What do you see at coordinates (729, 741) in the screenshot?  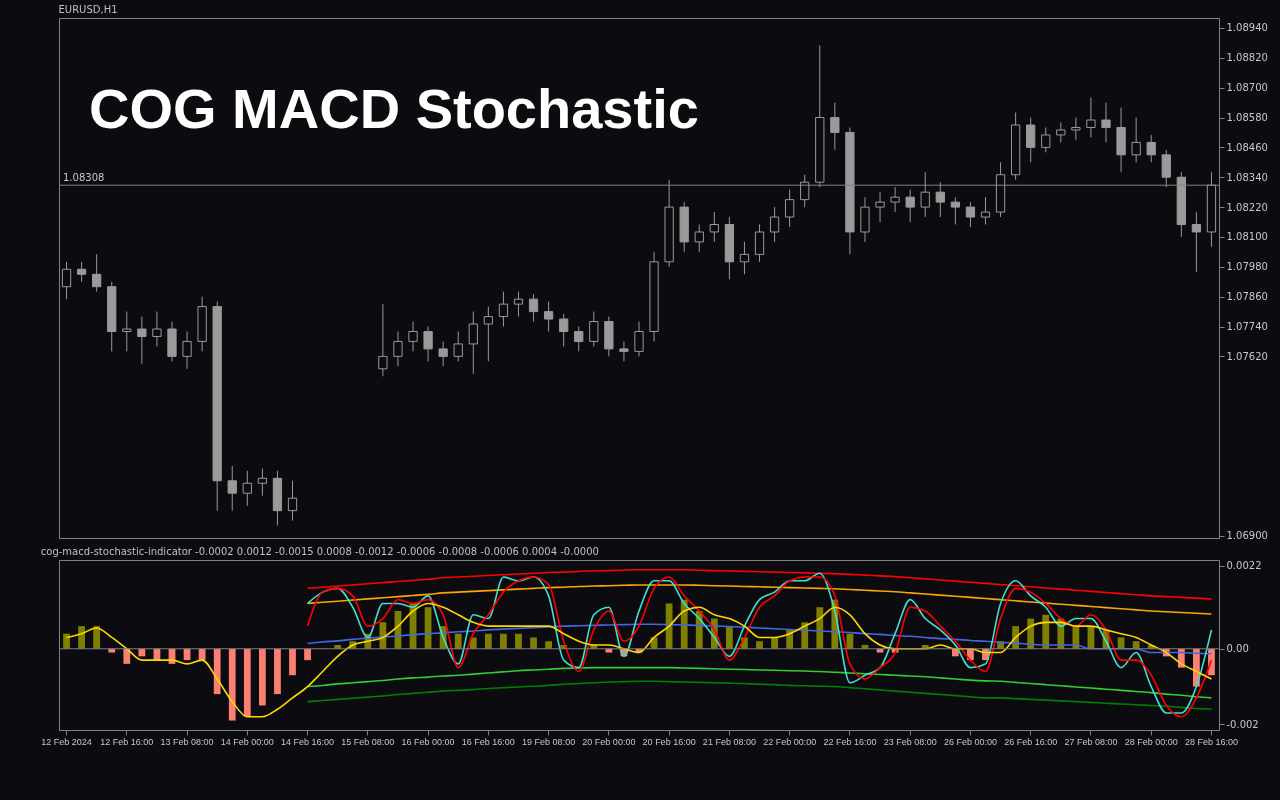 I see `x-tick-label: 21 Feb 08:00` at bounding box center [729, 741].